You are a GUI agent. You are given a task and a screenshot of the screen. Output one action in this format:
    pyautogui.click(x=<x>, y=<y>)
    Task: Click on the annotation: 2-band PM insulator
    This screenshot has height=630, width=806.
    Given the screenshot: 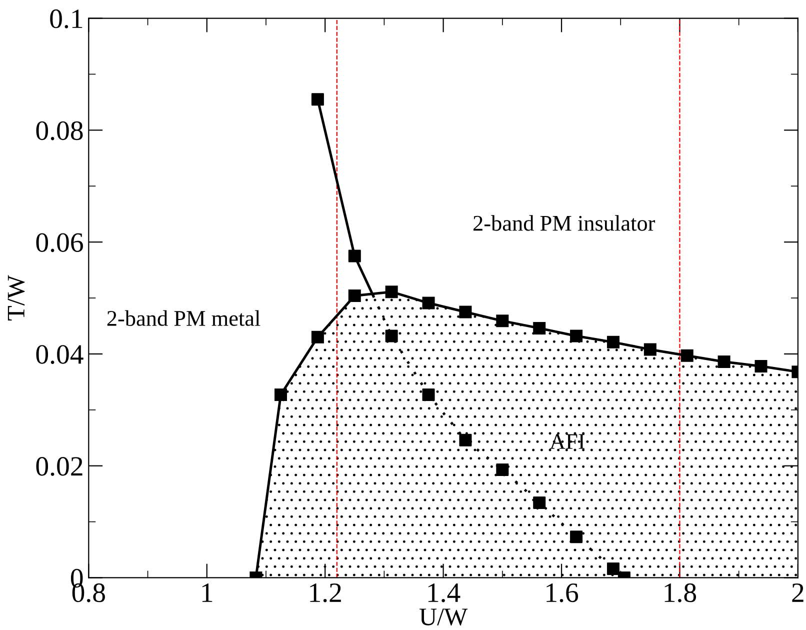 What is the action you would take?
    pyautogui.click(x=565, y=223)
    